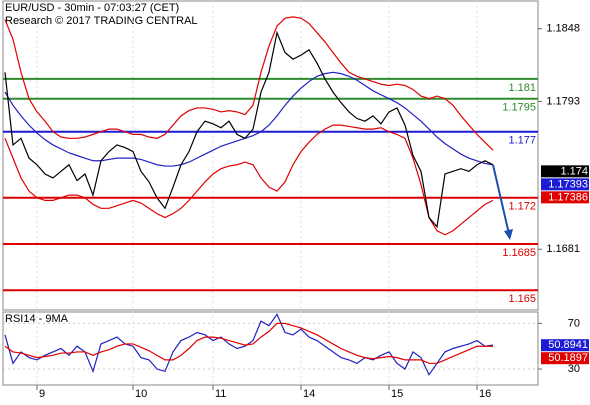 The image size is (590, 405). Describe the element at coordinates (522, 88) in the screenshot. I see `level-label: 1.181` at that location.